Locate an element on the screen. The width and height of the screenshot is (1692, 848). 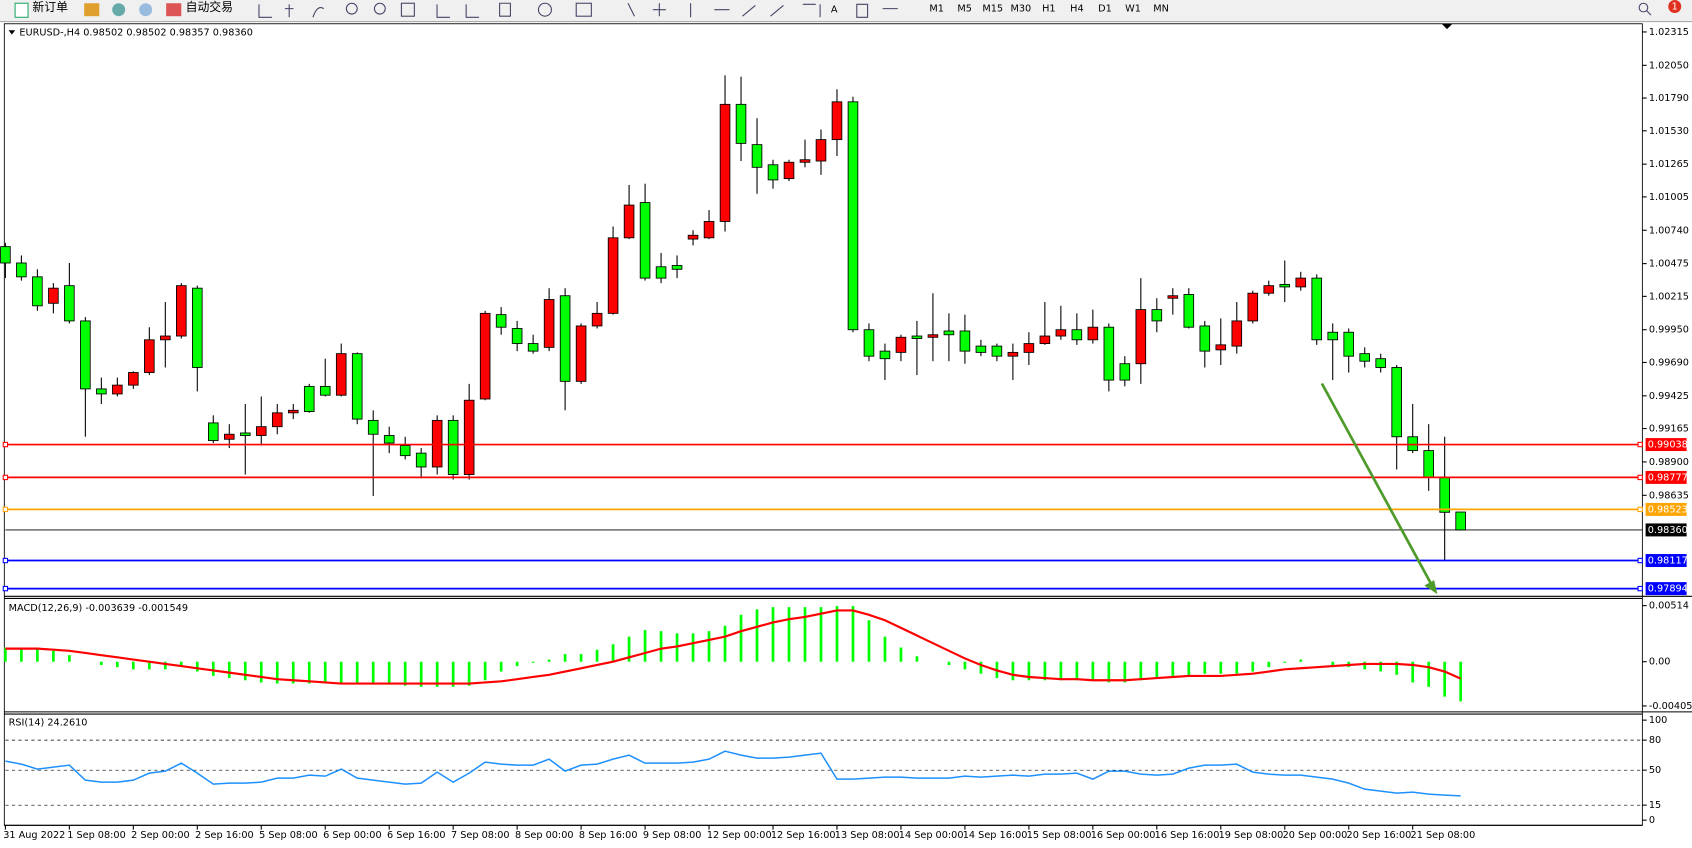
timeframe-button: M15 is located at coordinates (992, 9).